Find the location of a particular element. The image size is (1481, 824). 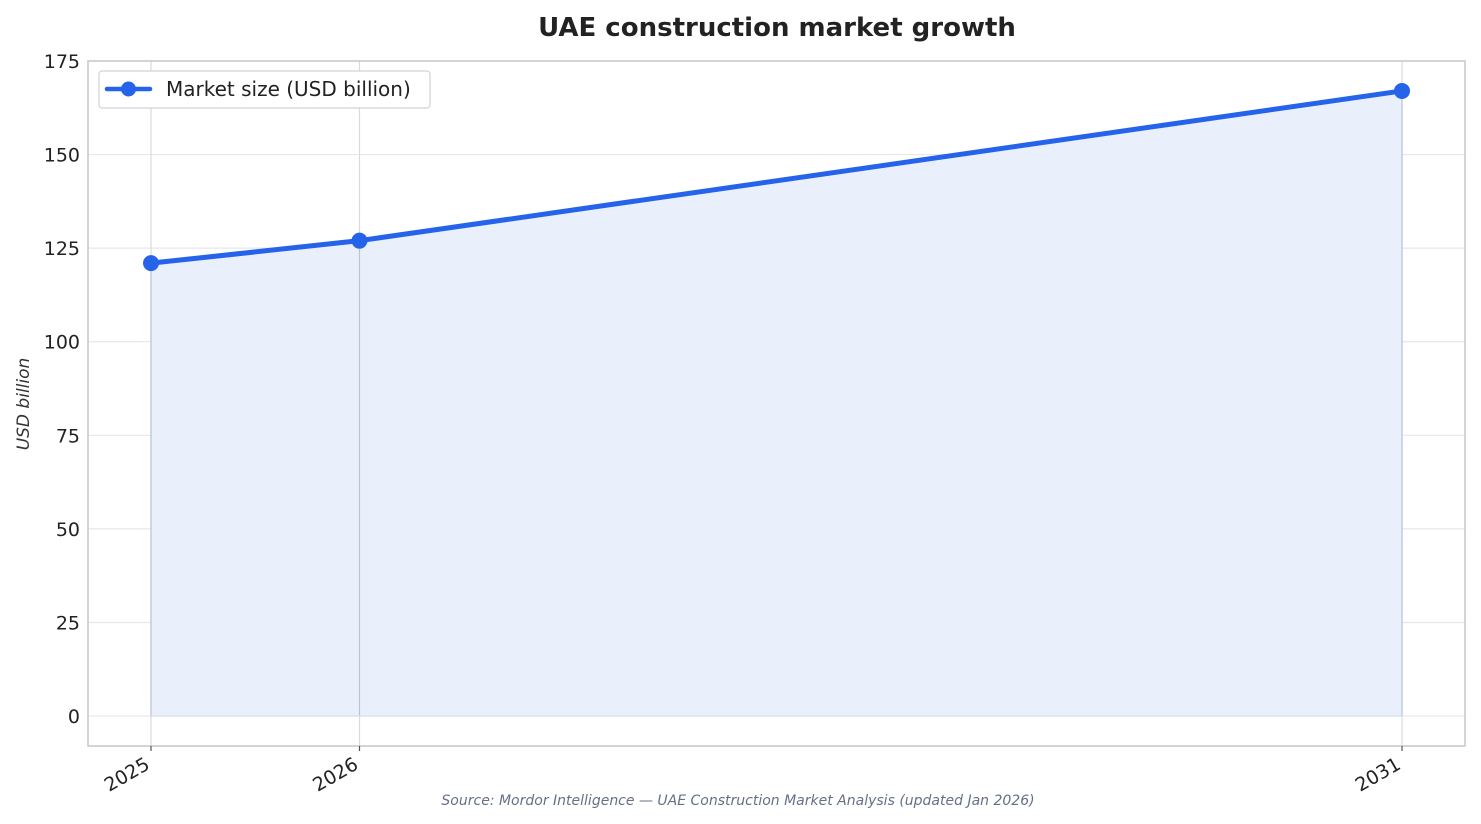

x-tick-label: 2026 is located at coordinates (335, 774).